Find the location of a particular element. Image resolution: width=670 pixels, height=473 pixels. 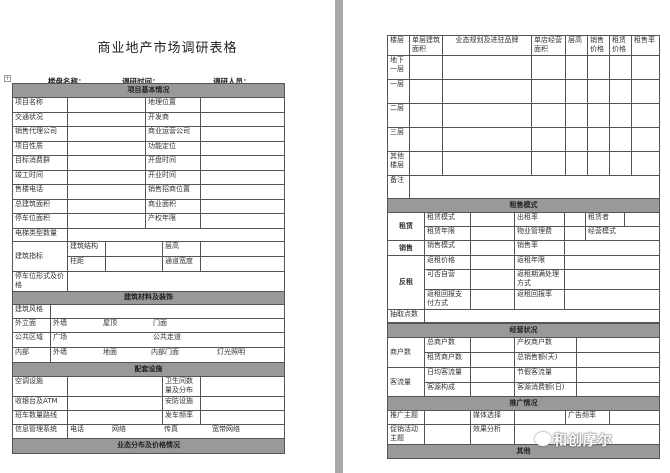

leaseback-payment-field is located at coordinates (492, 299).